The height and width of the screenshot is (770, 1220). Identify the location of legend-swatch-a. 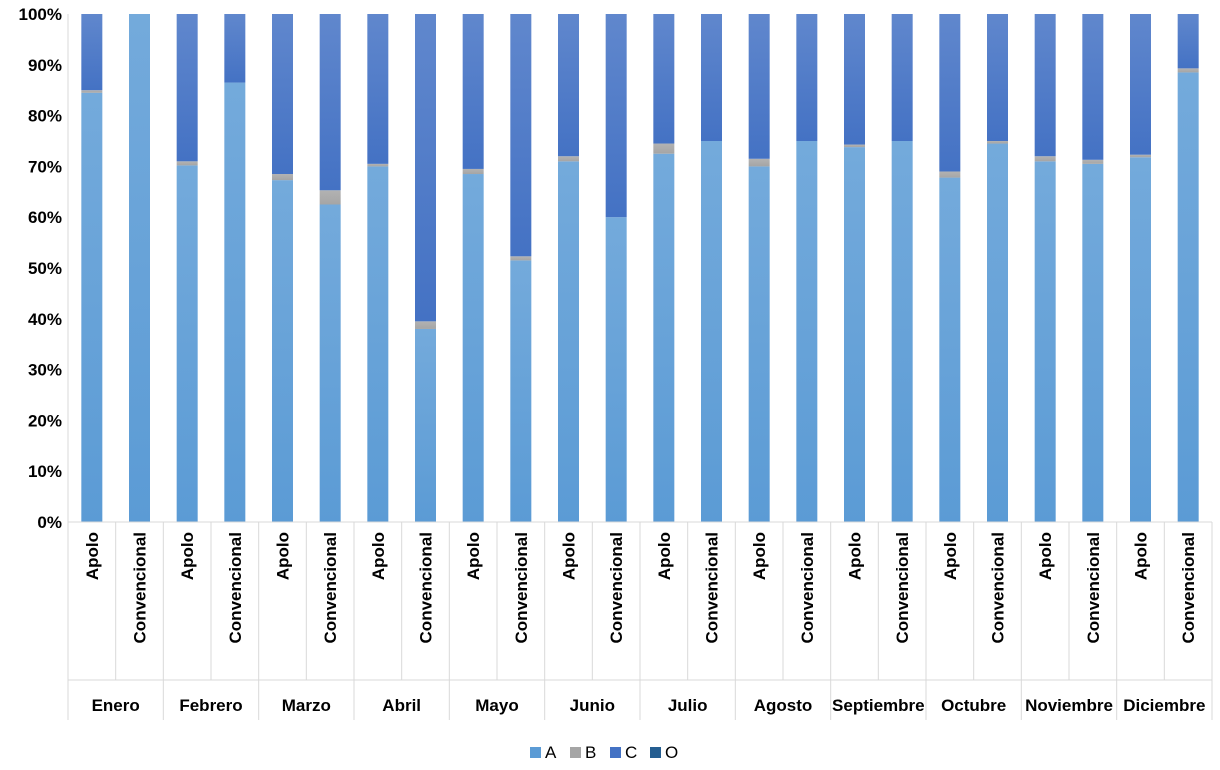
(535, 752).